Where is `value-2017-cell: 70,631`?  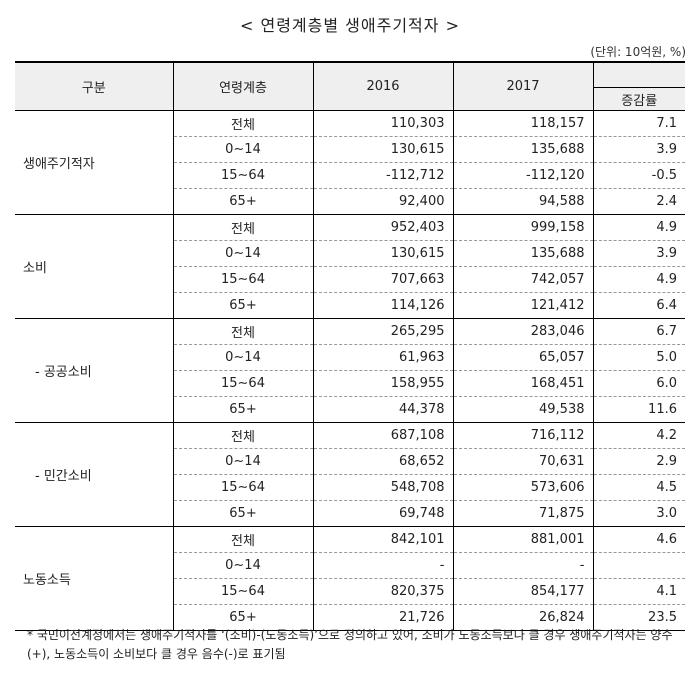
value-2017-cell: 70,631 is located at coordinates (522, 461).